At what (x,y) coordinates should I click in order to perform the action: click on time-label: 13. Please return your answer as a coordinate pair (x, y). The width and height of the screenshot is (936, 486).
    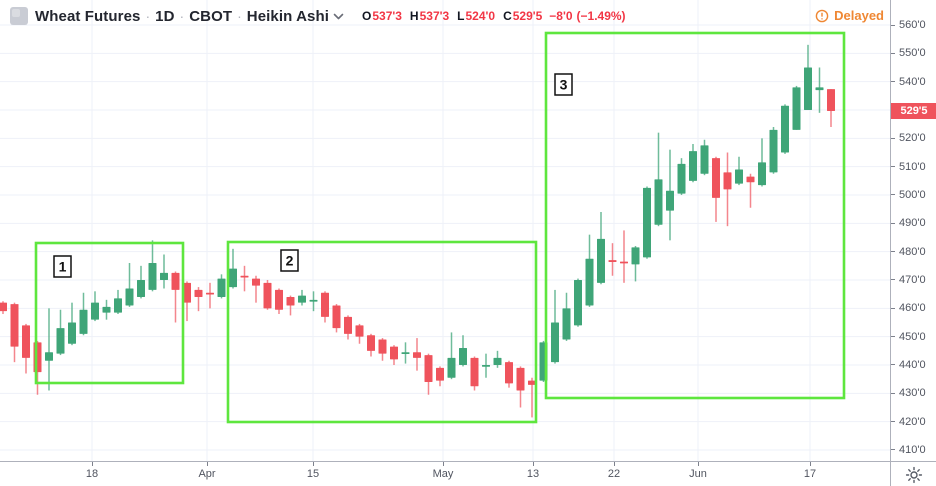
    Looking at the image, I should click on (533, 474).